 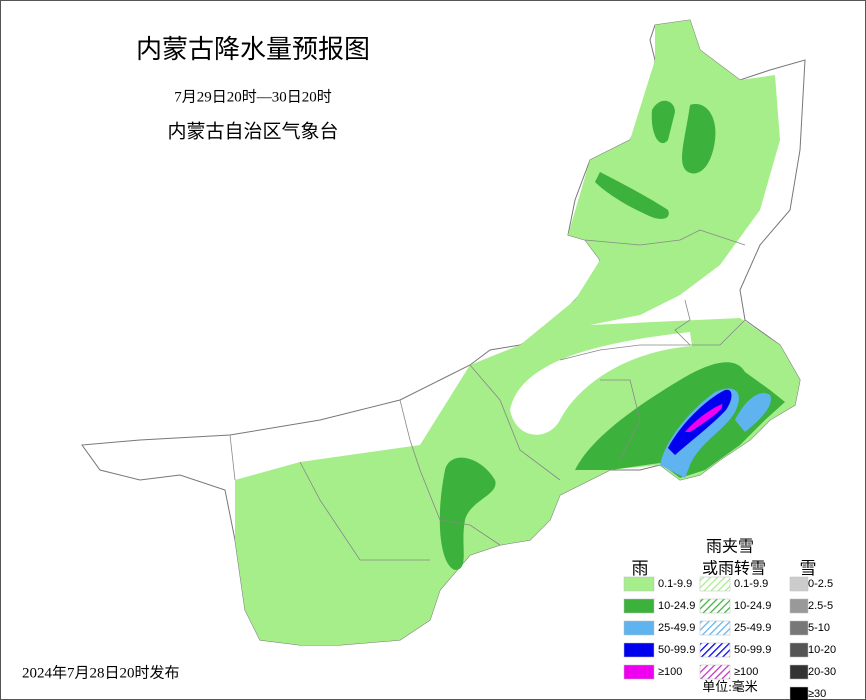 I want to click on date-range: 7月29日20时—30日20时, so click(x=253, y=96).